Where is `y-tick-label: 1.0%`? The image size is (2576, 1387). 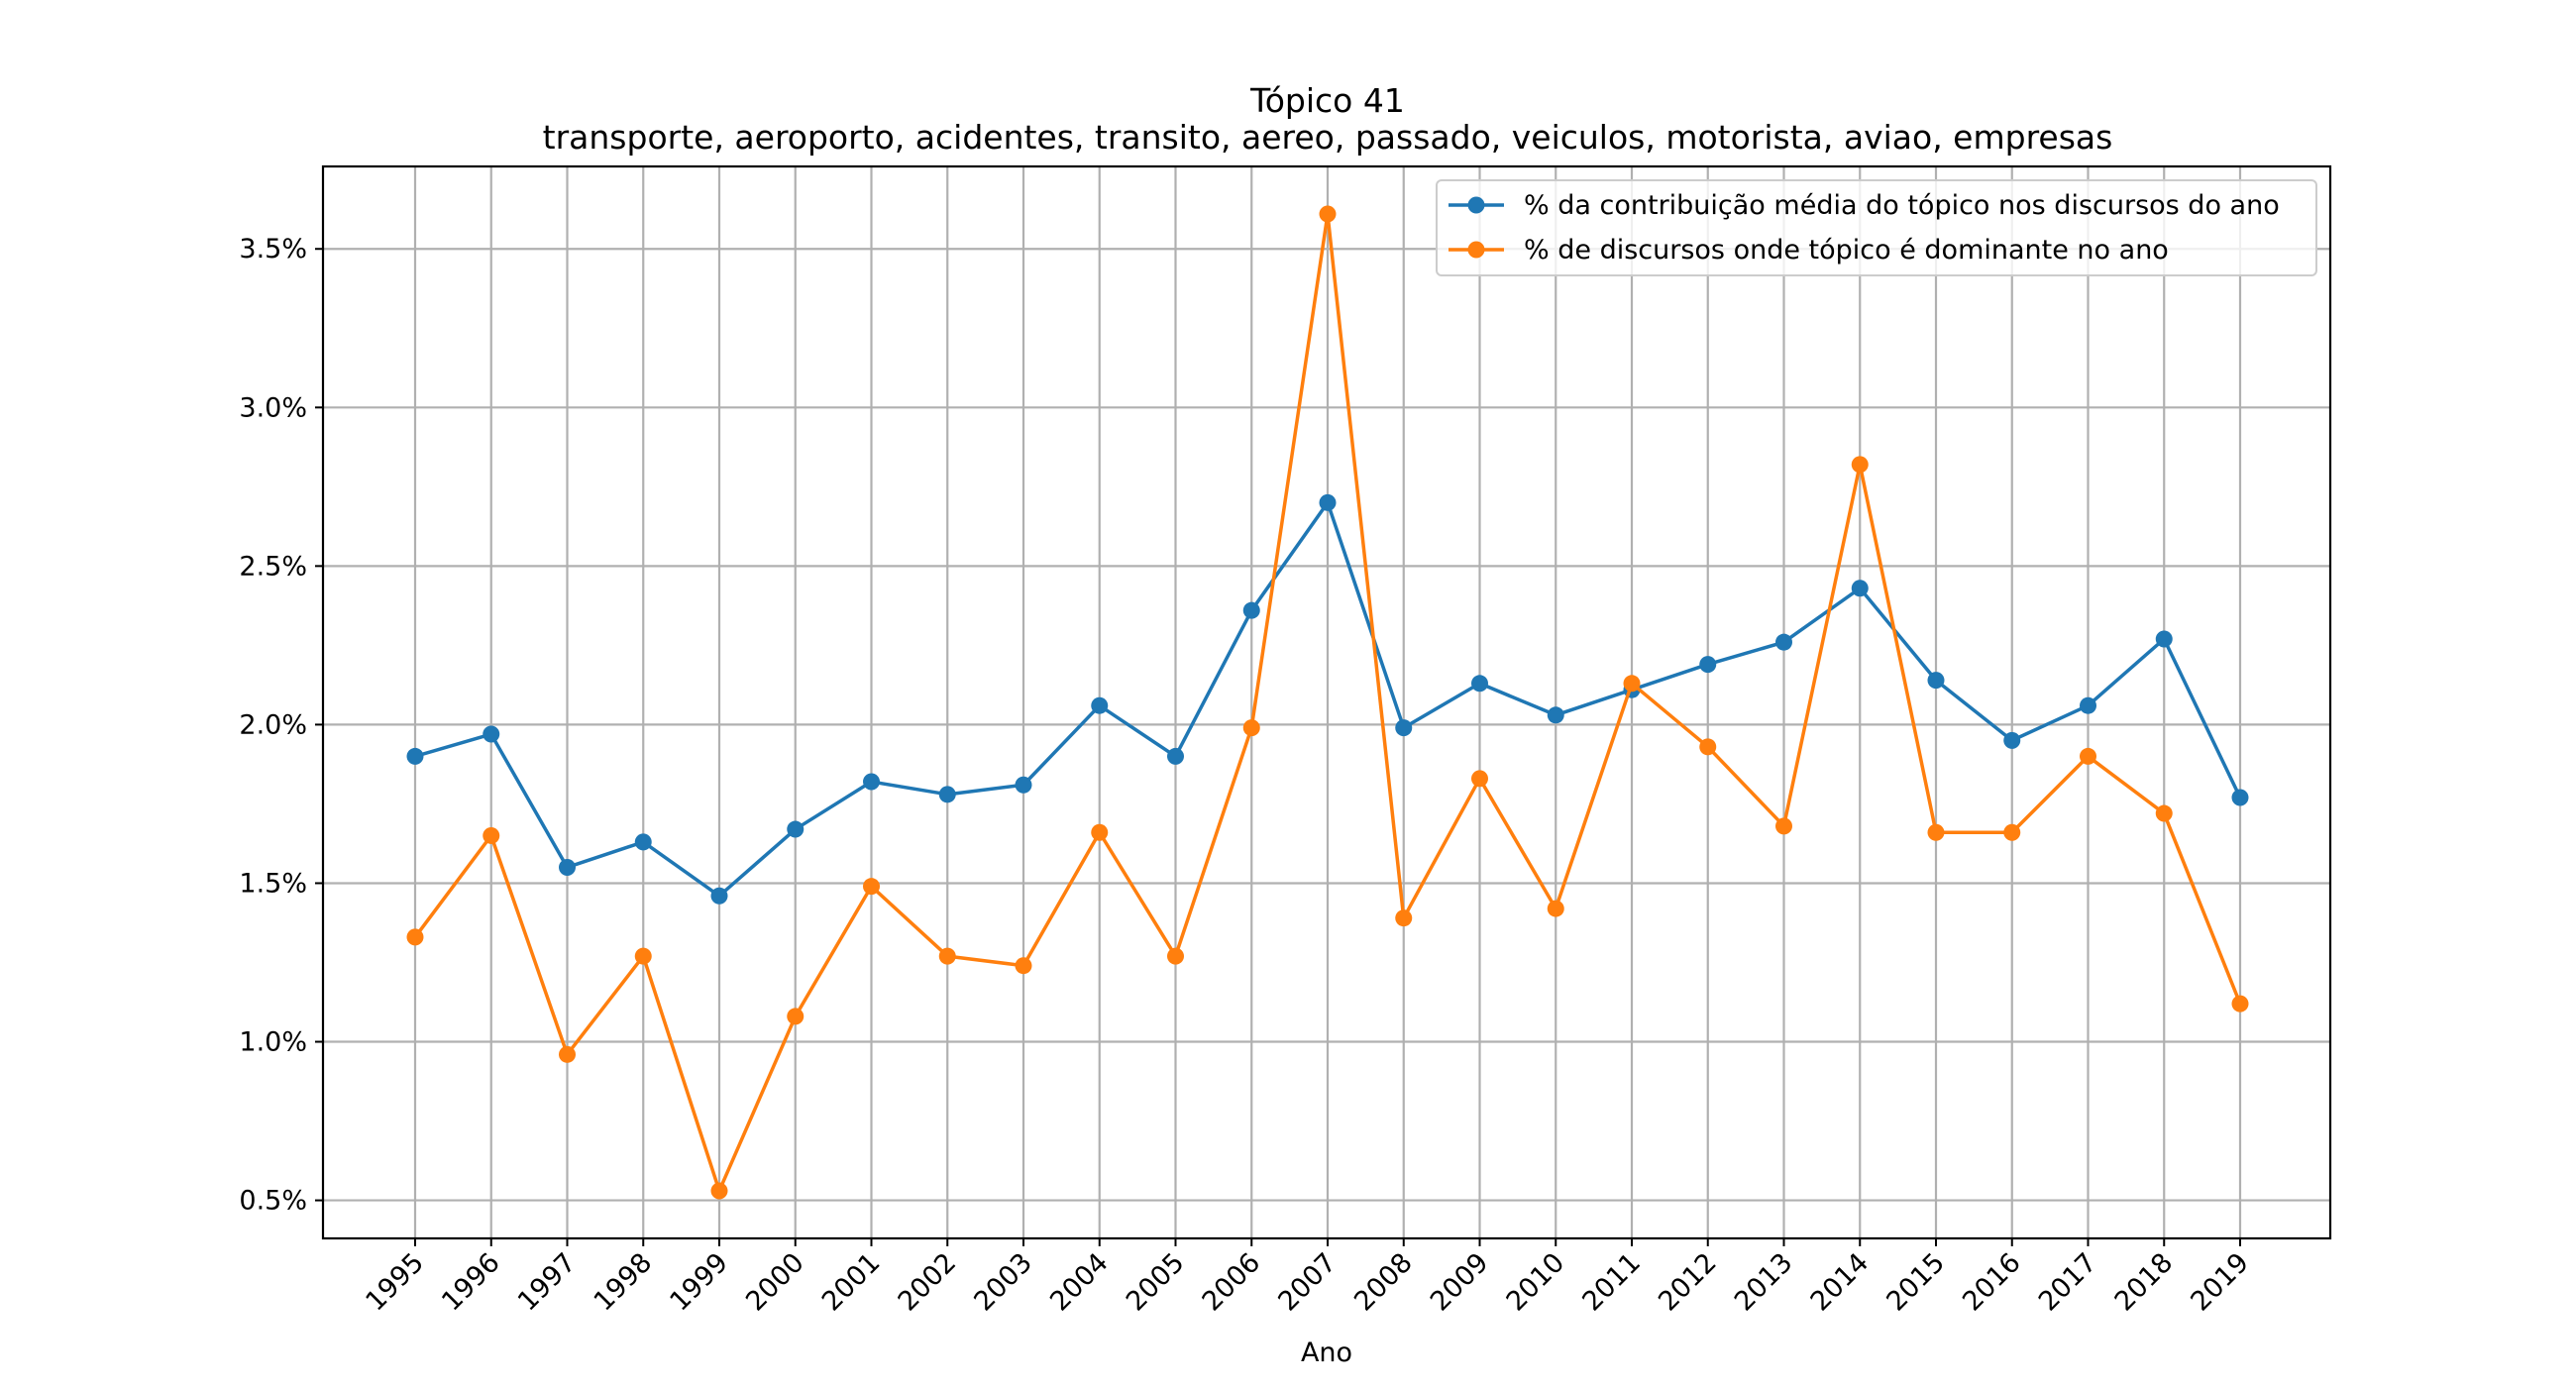 y-tick-label: 1.0% is located at coordinates (273, 1042).